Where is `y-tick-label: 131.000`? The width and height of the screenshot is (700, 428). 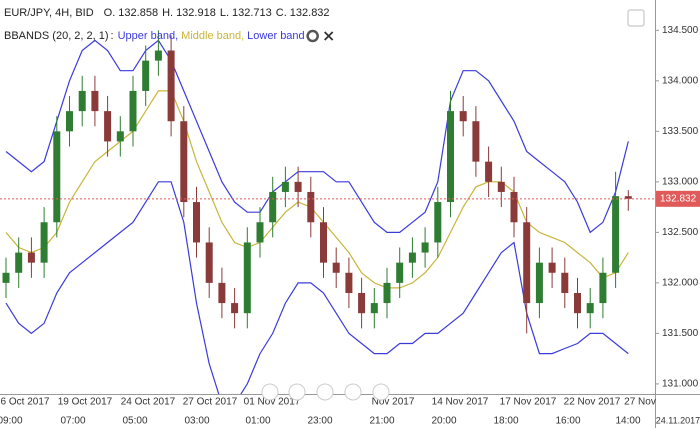
y-tick-label: 131.000 is located at coordinates (680, 384).